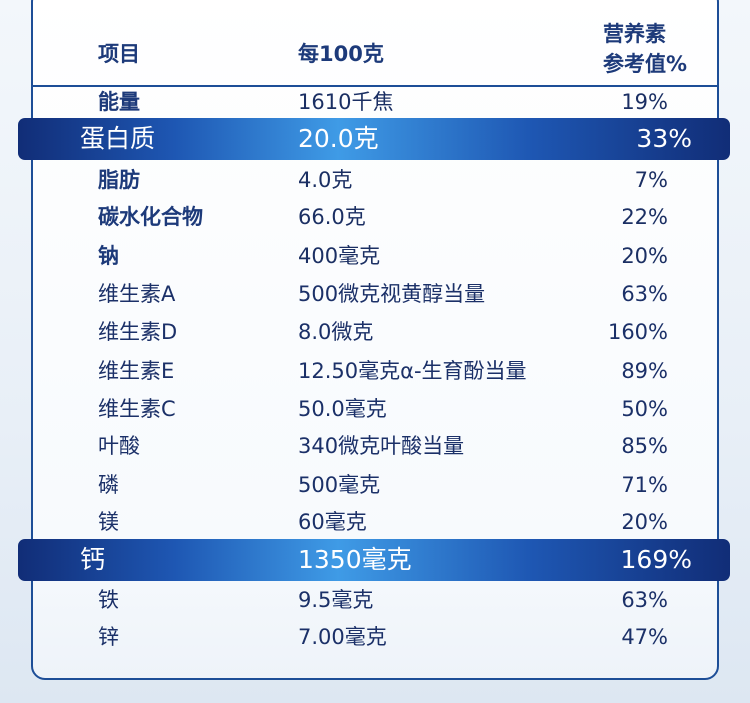 This screenshot has width=750, height=703. I want to click on nutrient-value: 9.5毫克, so click(336, 600).